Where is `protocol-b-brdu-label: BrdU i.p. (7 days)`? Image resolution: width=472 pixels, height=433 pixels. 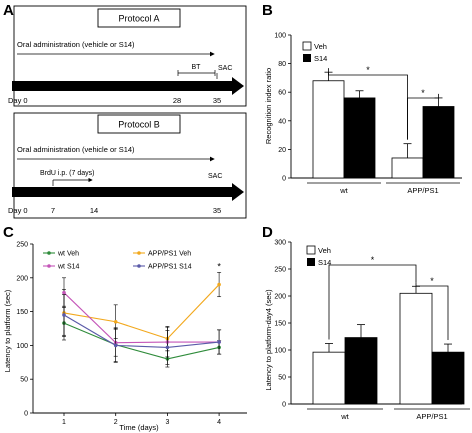
protocol-b-brdu-label: BrdU i.p. (7 days) is located at coordinates (67, 173).